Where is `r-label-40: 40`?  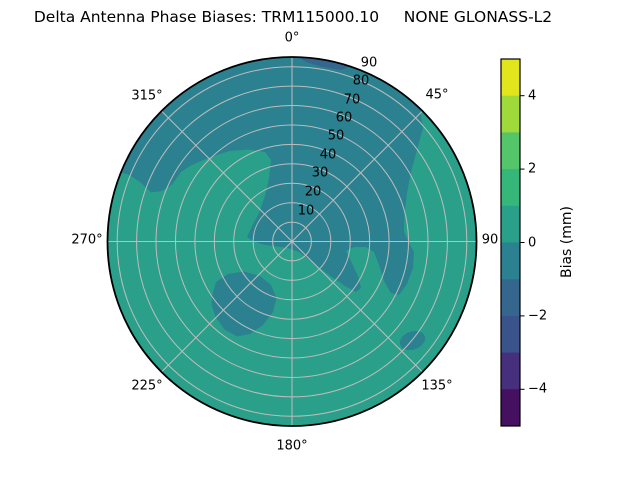 r-label-40: 40 is located at coordinates (328, 155).